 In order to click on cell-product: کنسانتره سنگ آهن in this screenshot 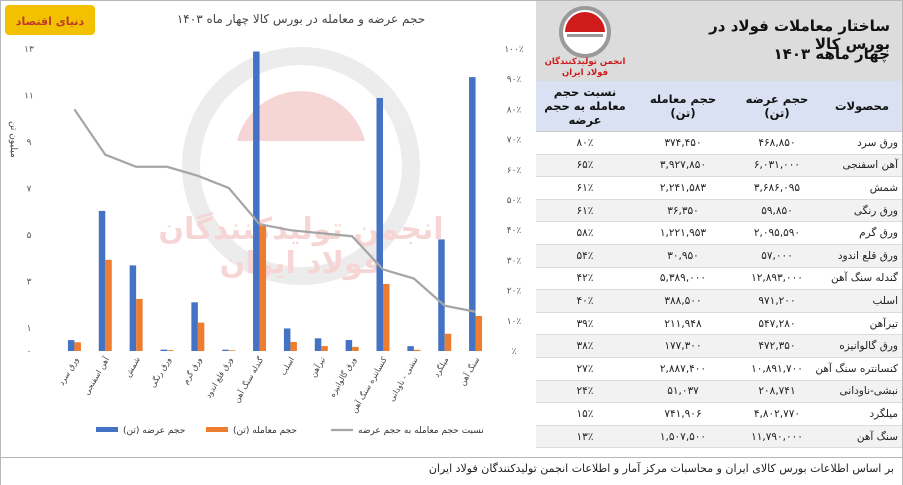, I will do `click(858, 369)`.